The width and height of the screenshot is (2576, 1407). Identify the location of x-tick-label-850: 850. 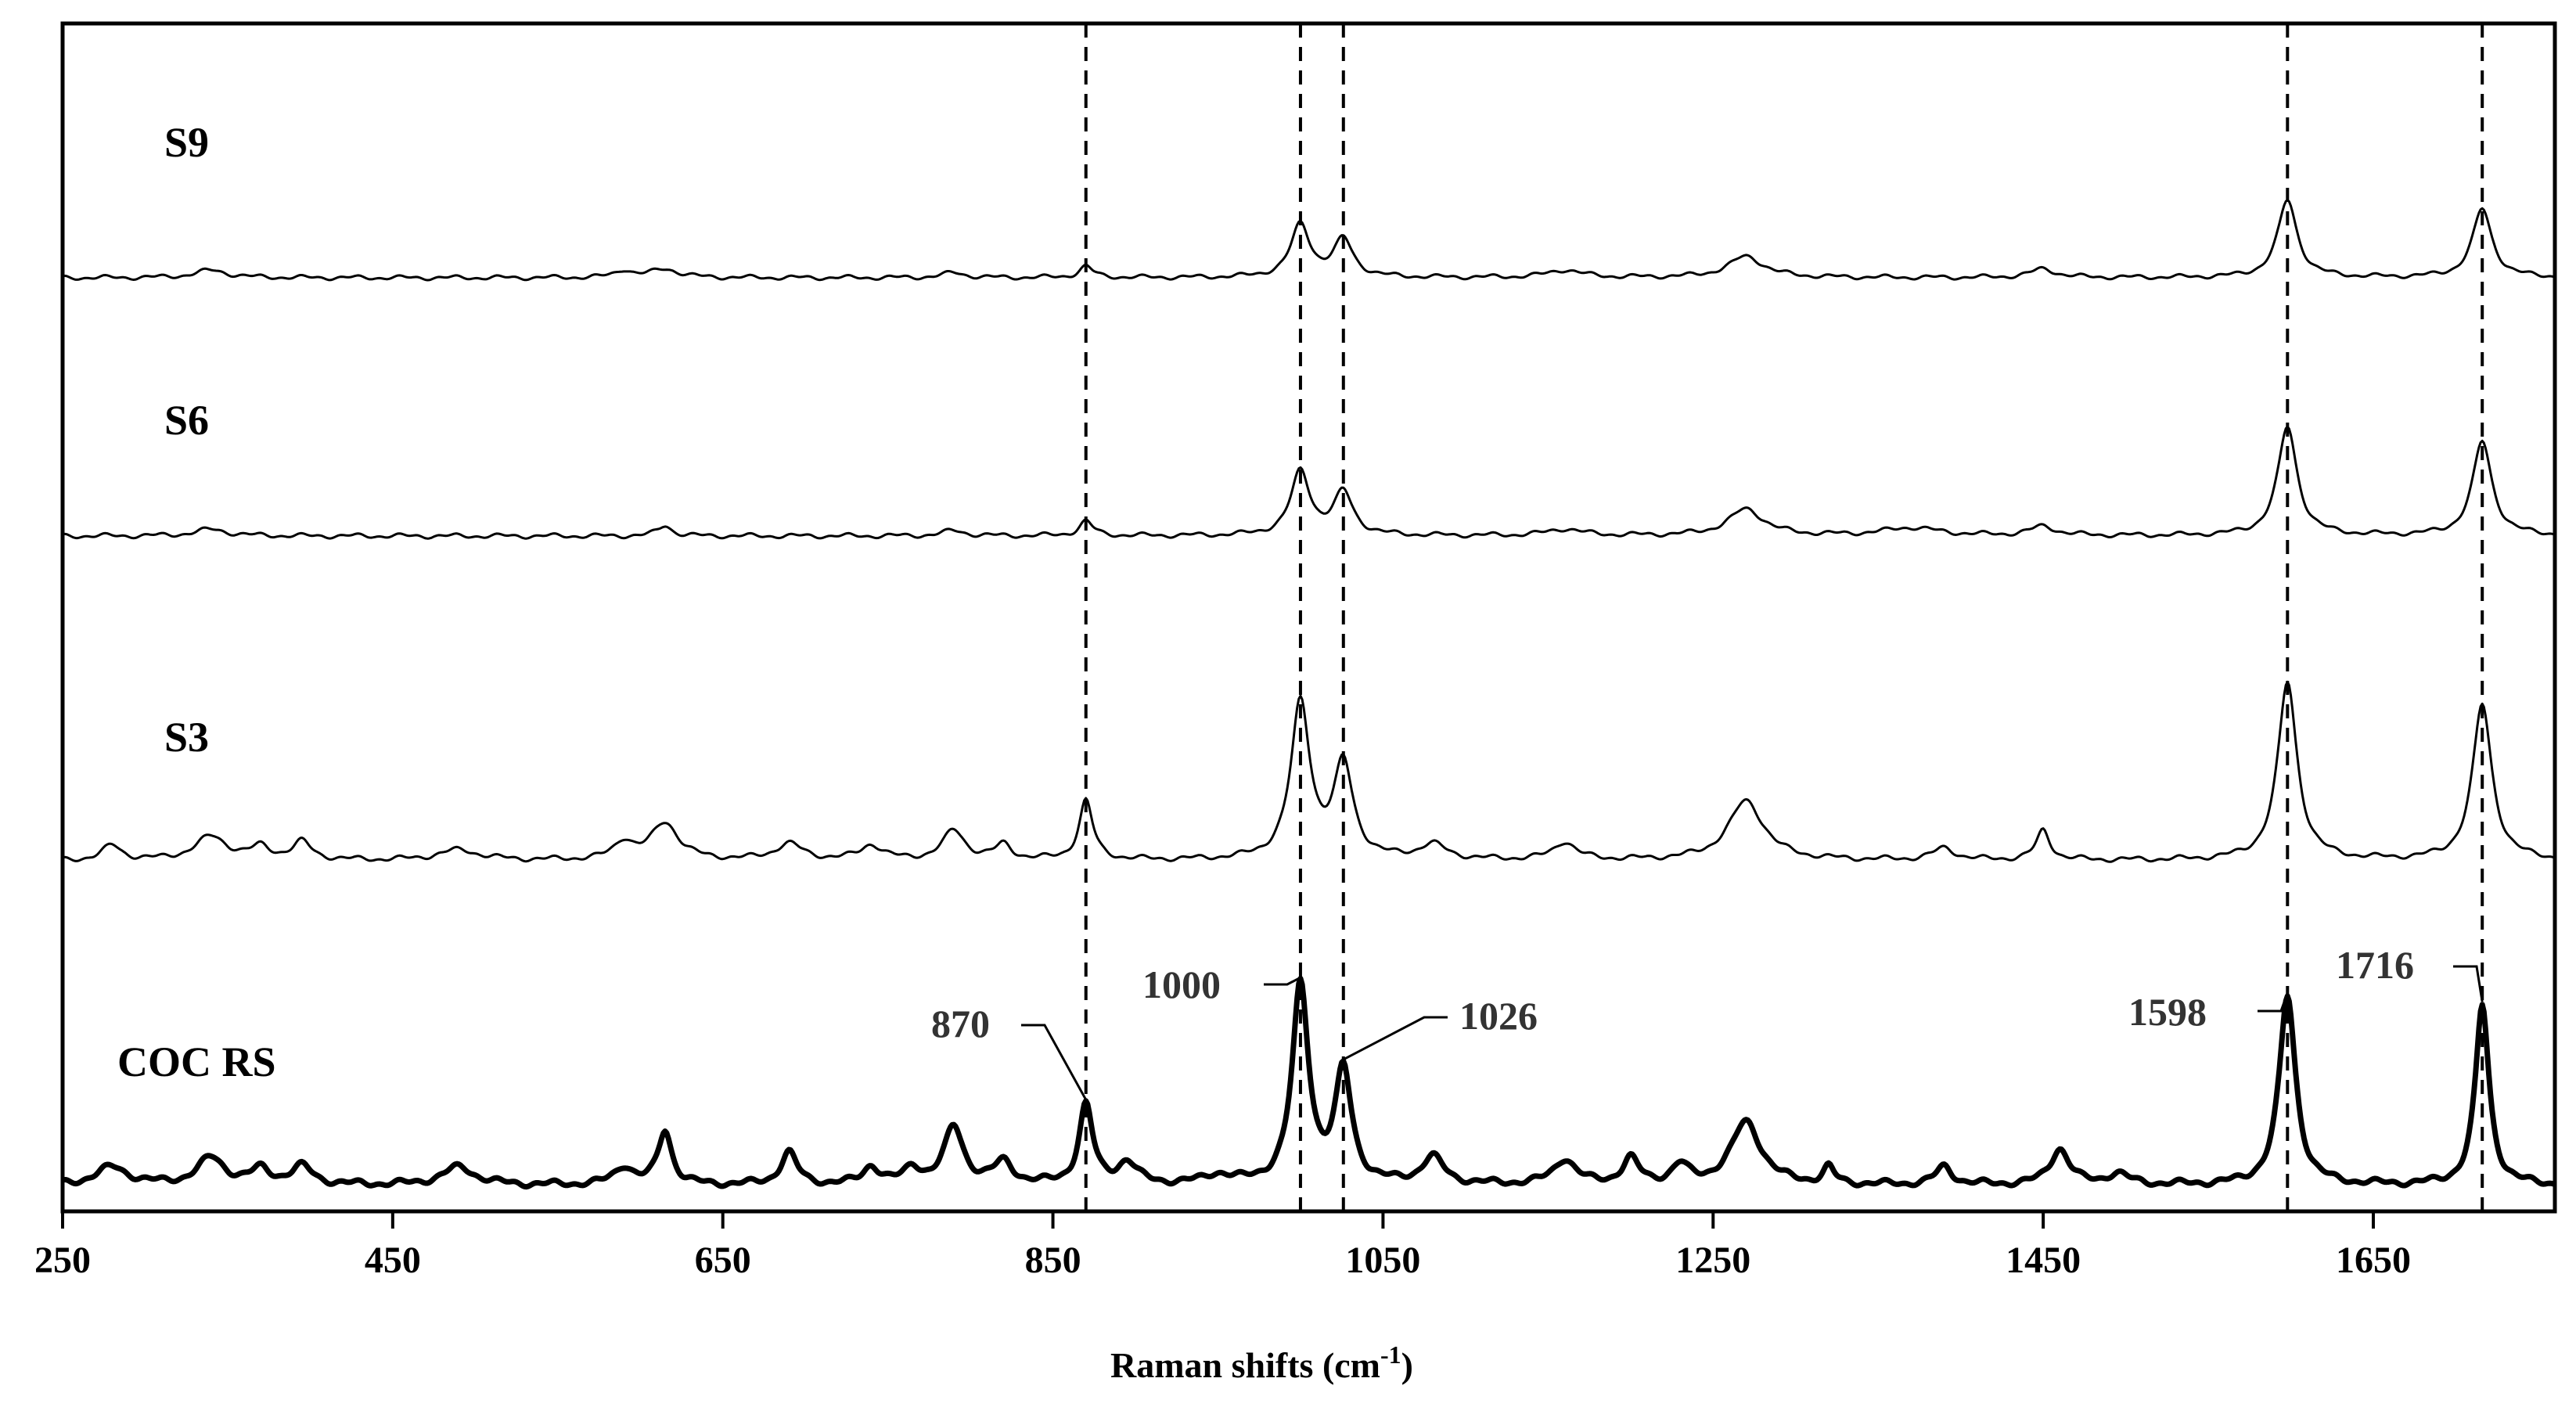
(1053, 1260).